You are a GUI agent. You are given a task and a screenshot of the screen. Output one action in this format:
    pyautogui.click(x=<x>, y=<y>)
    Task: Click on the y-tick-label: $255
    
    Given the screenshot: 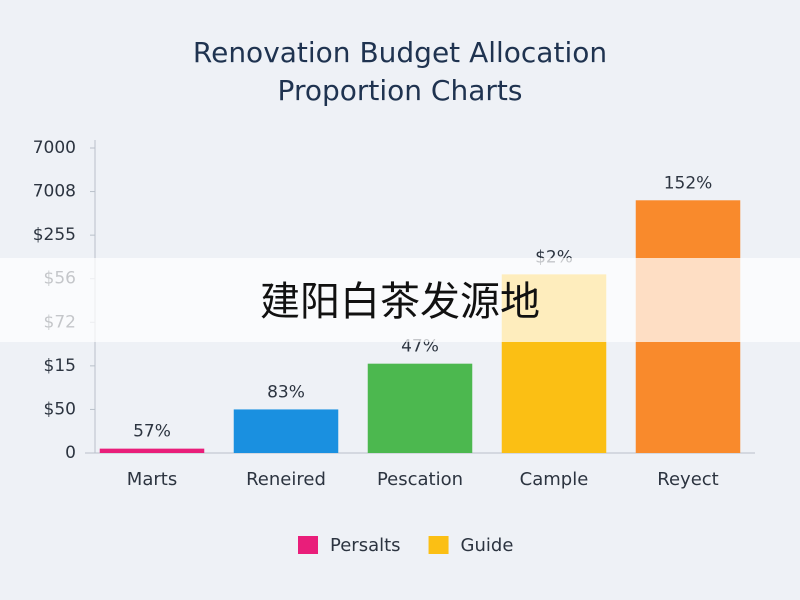 What is the action you would take?
    pyautogui.click(x=54, y=235)
    